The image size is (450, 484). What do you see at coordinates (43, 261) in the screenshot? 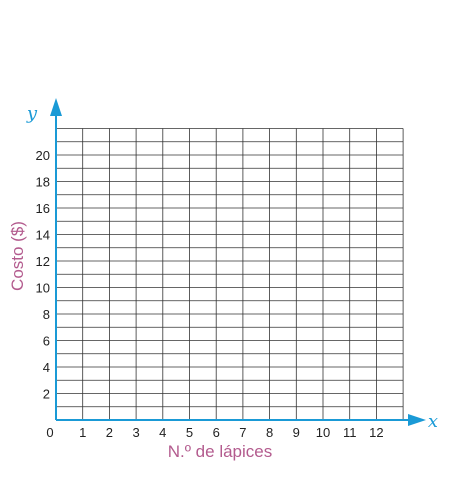
I see `y-tick-label: 12` at bounding box center [43, 261].